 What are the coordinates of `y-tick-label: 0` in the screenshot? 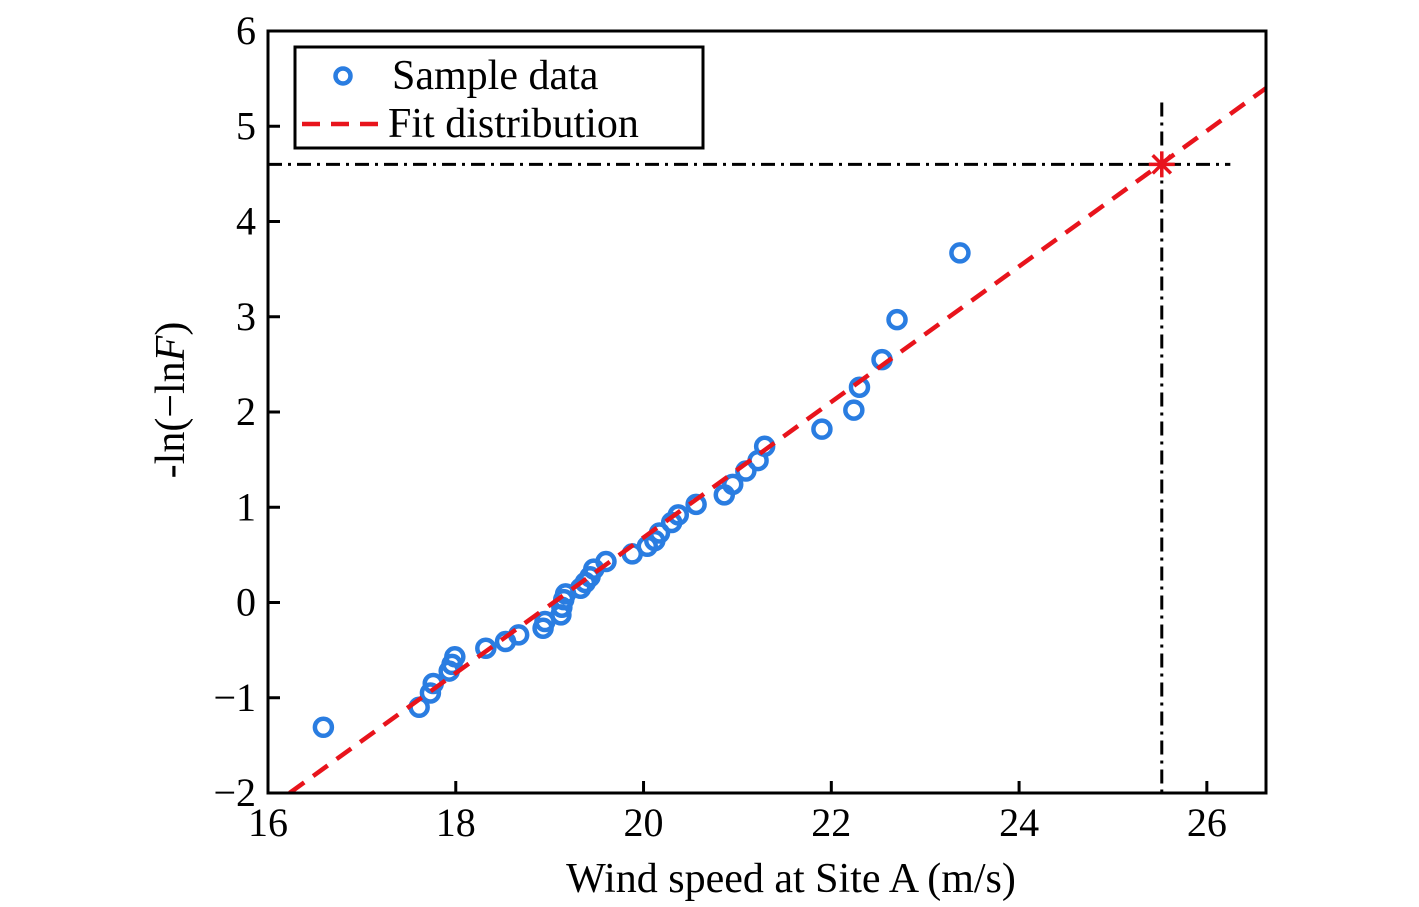 It's located at (246, 602).